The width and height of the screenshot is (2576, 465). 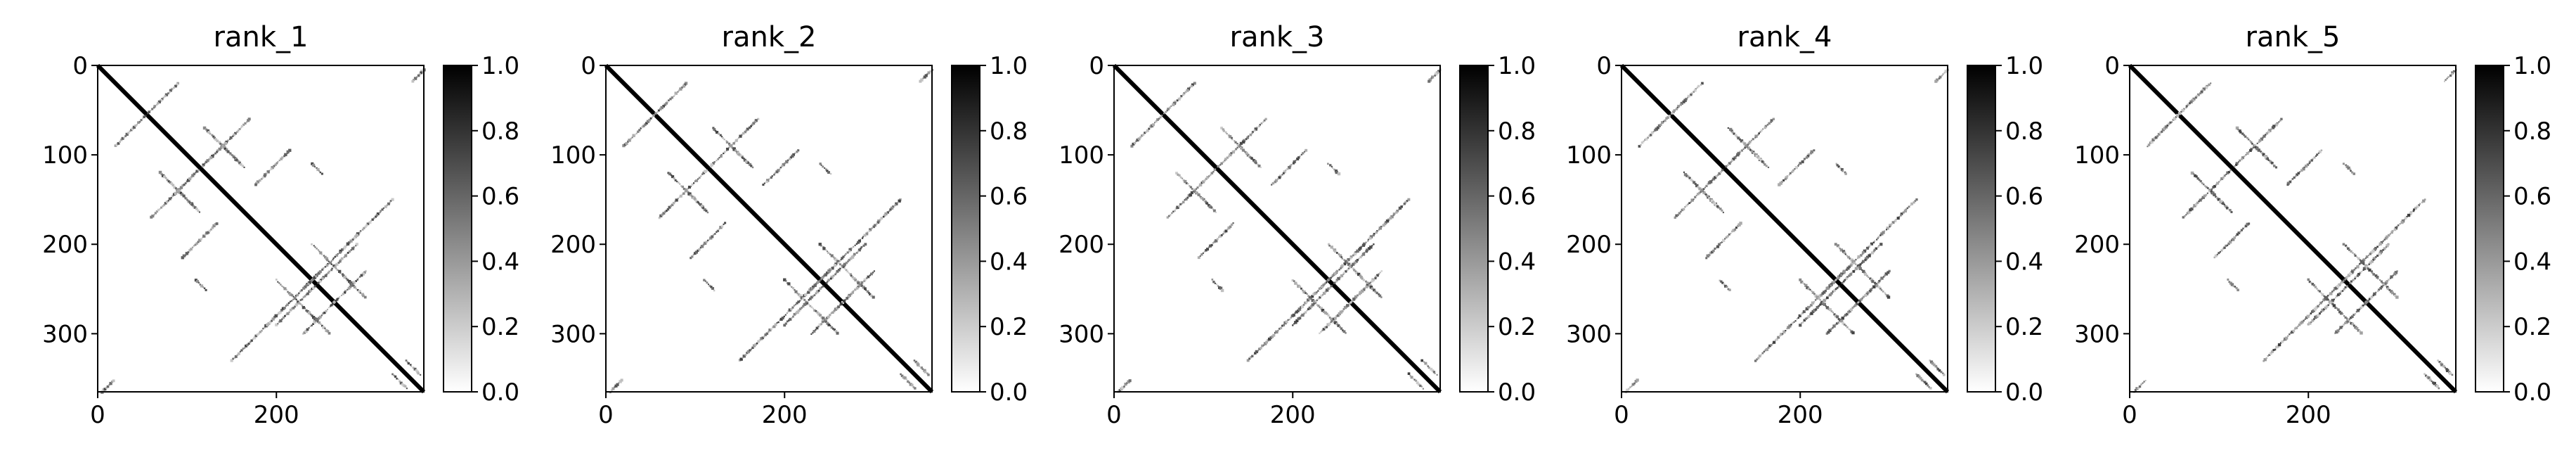 What do you see at coordinates (65, 245) in the screenshot?
I see `y-tick-label: 200` at bounding box center [65, 245].